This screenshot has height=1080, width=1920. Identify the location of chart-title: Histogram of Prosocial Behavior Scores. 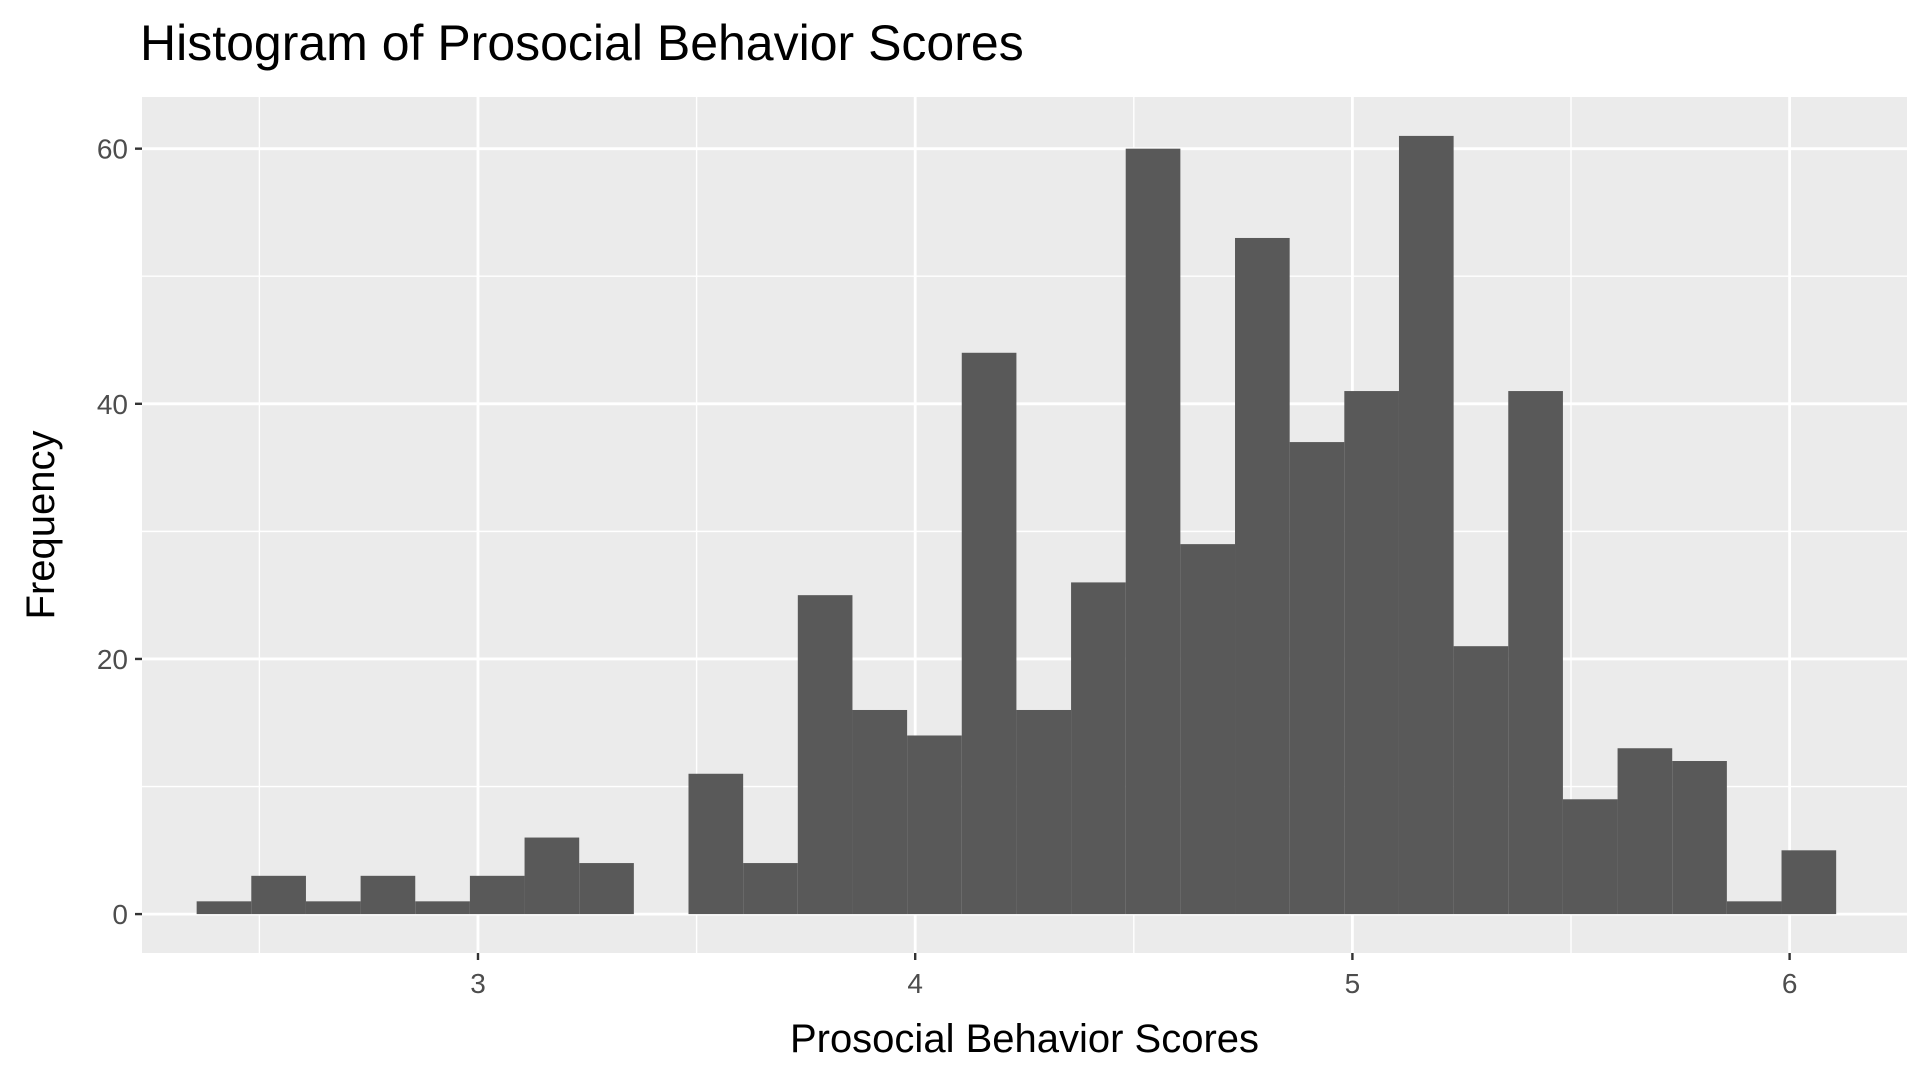
(582, 43).